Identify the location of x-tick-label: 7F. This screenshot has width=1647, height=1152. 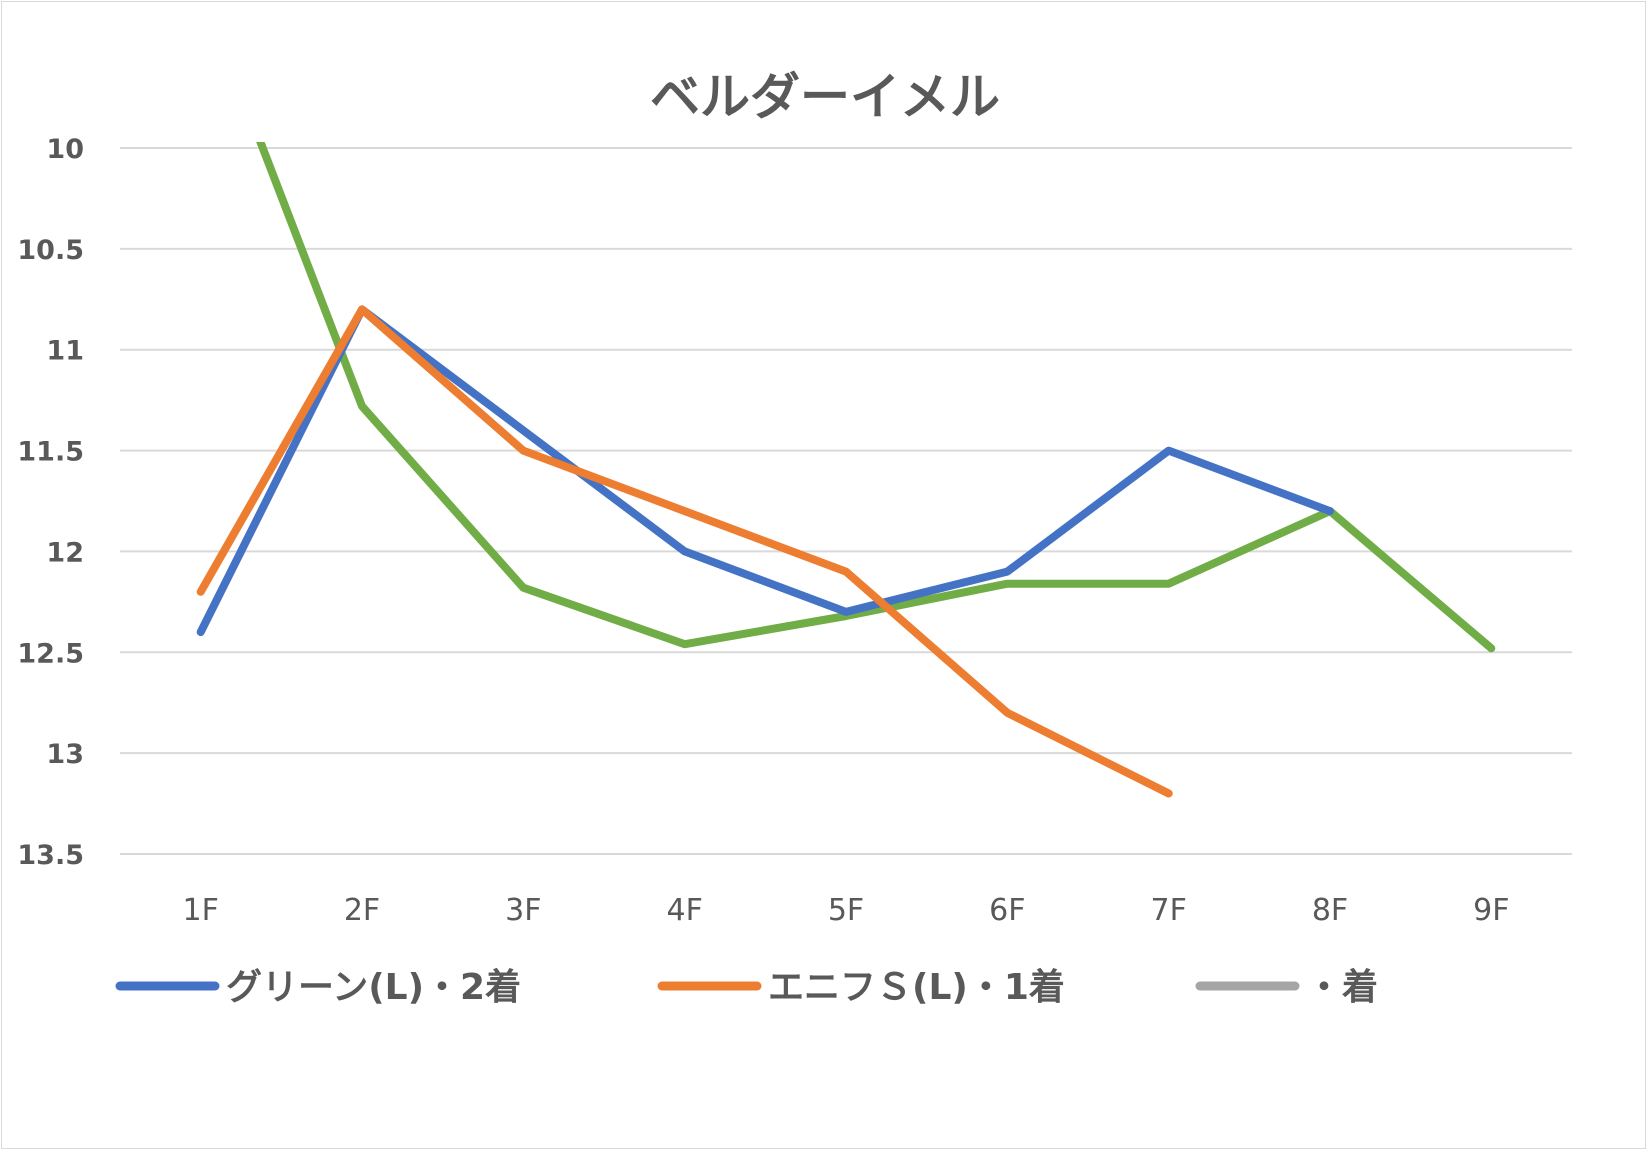
(1168, 910).